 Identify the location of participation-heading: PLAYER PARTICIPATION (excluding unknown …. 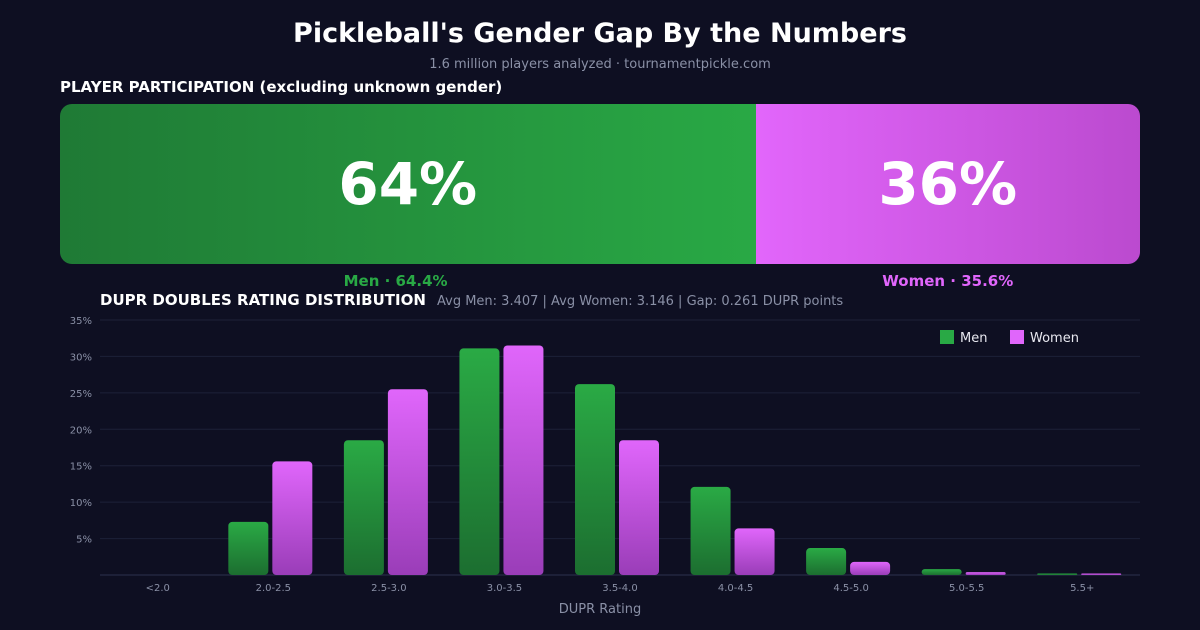
(281, 87).